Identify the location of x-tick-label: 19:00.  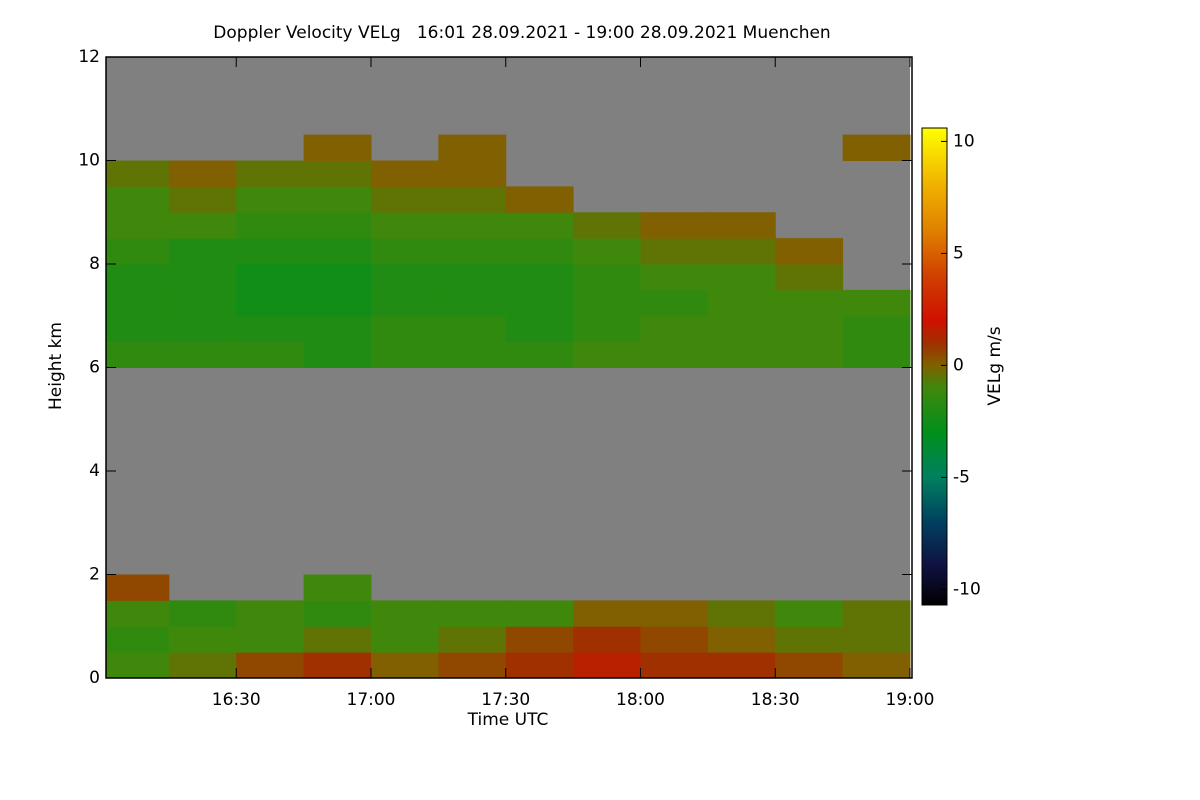
(910, 700).